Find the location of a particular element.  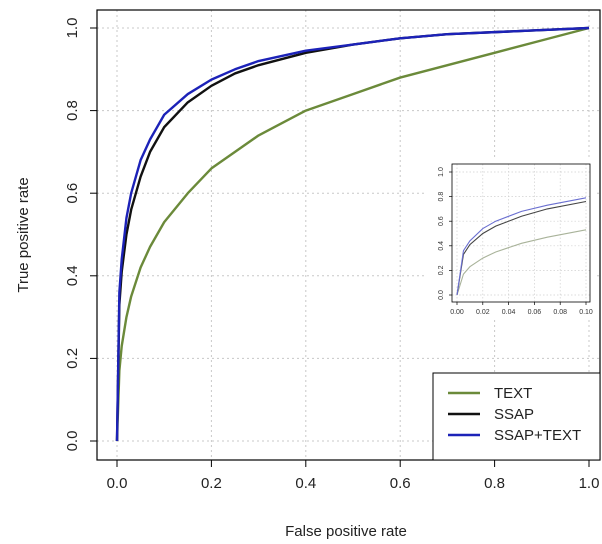

inset-background is located at coordinates (511, 238).